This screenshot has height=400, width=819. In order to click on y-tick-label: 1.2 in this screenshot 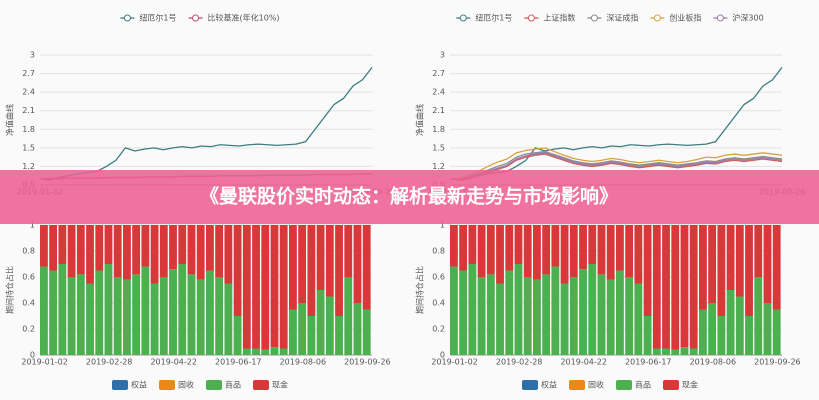, I will do `click(438, 166)`.